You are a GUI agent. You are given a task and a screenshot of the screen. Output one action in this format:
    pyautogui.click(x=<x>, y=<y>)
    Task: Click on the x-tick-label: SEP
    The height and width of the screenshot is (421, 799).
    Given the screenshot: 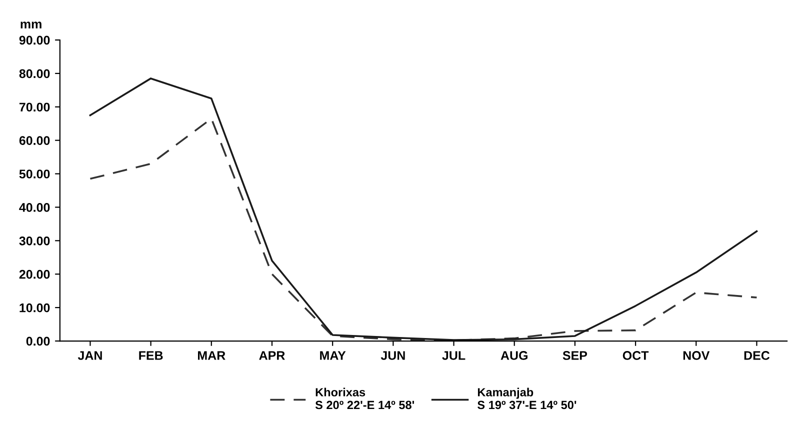 What is the action you would take?
    pyautogui.click(x=575, y=355)
    